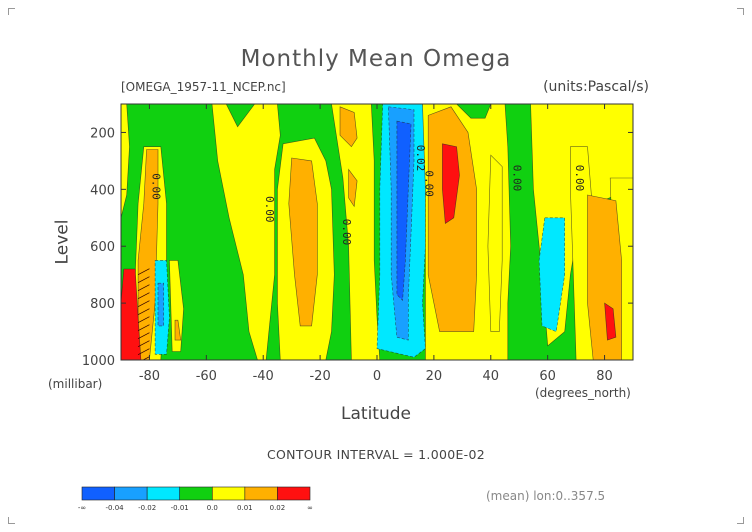  Describe the element at coordinates (179, 508) in the screenshot. I see `colorbar-label: -0.01` at that location.